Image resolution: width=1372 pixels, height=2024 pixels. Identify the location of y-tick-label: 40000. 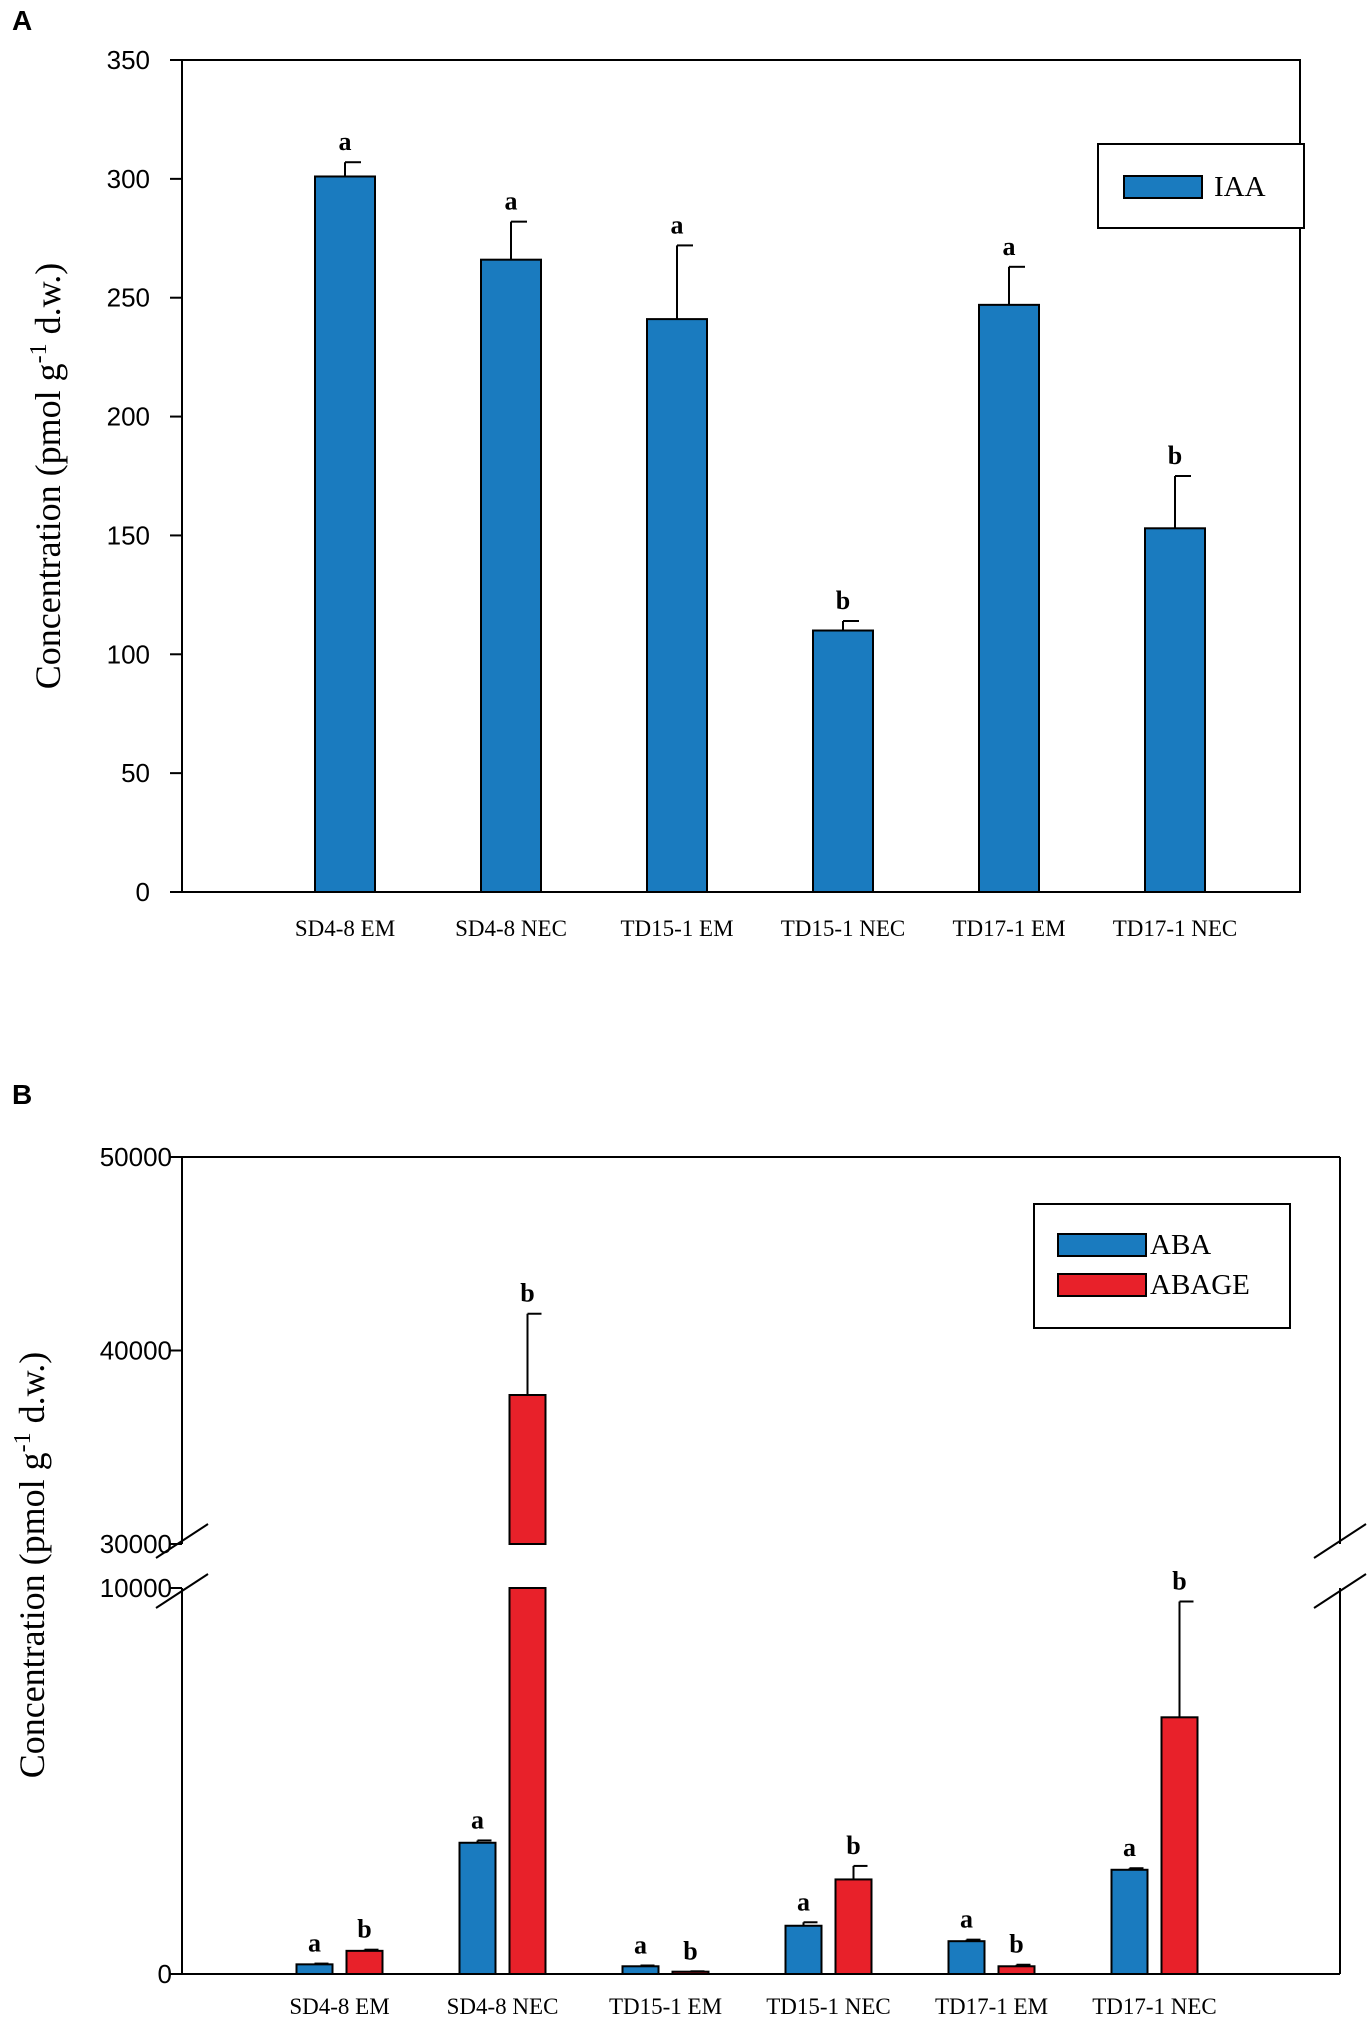
(136, 1351).